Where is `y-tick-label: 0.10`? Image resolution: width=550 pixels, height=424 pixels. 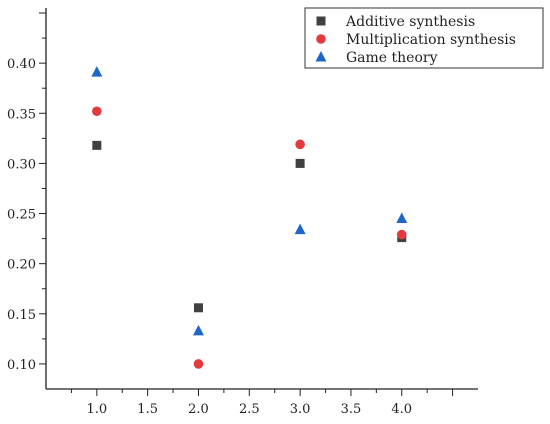
y-tick-label: 0.10 is located at coordinates (21, 365).